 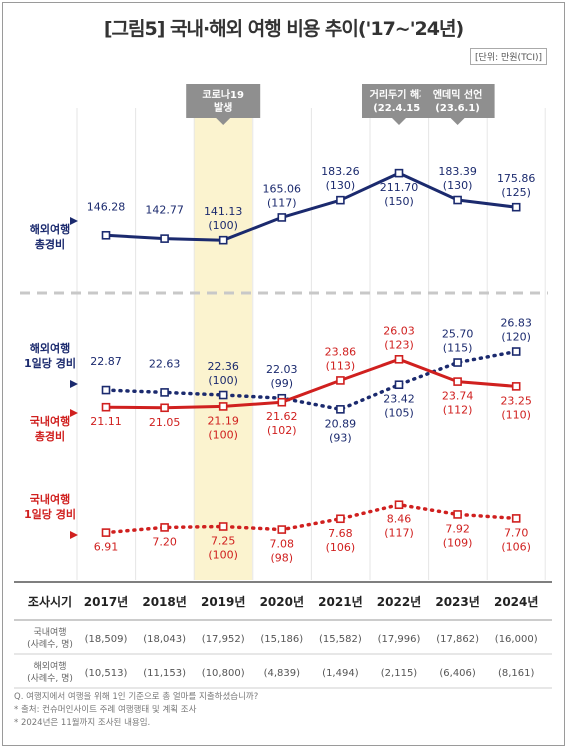 What do you see at coordinates (164, 673) in the screenshot?
I see `sample-size-value: (11,153)` at bounding box center [164, 673].